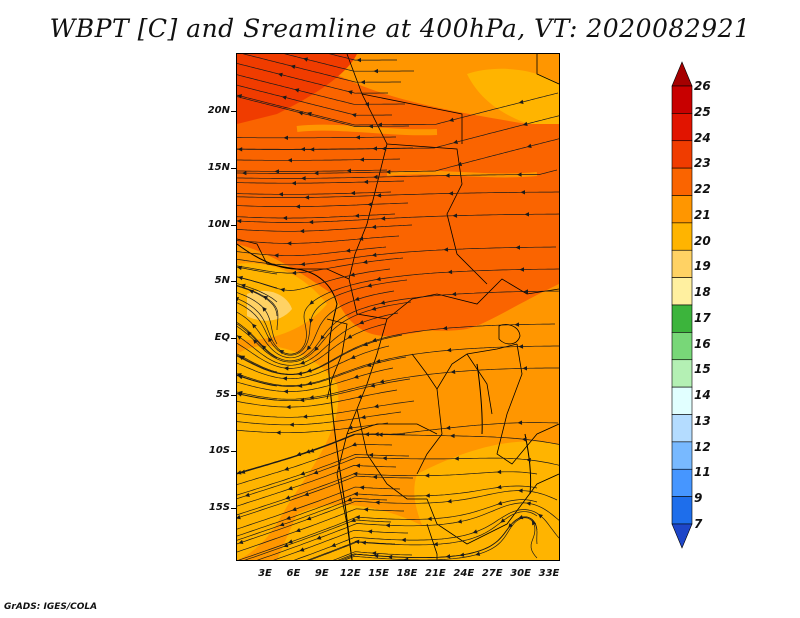 This screenshot has height=618, width=800. Describe the element at coordinates (702, 189) in the screenshot. I see `colorbar-tick-label: 22` at that location.